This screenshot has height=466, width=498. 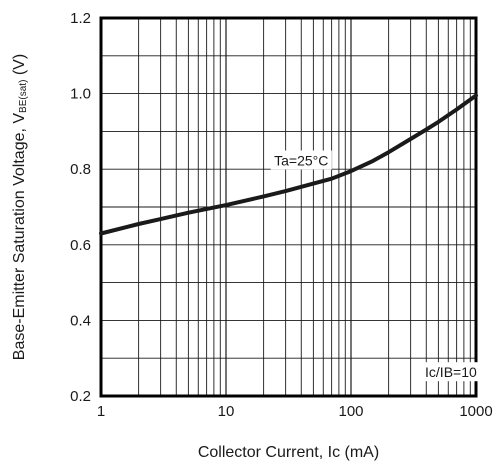 I want to click on y-tick-label: 0.4, so click(x=80, y=320).